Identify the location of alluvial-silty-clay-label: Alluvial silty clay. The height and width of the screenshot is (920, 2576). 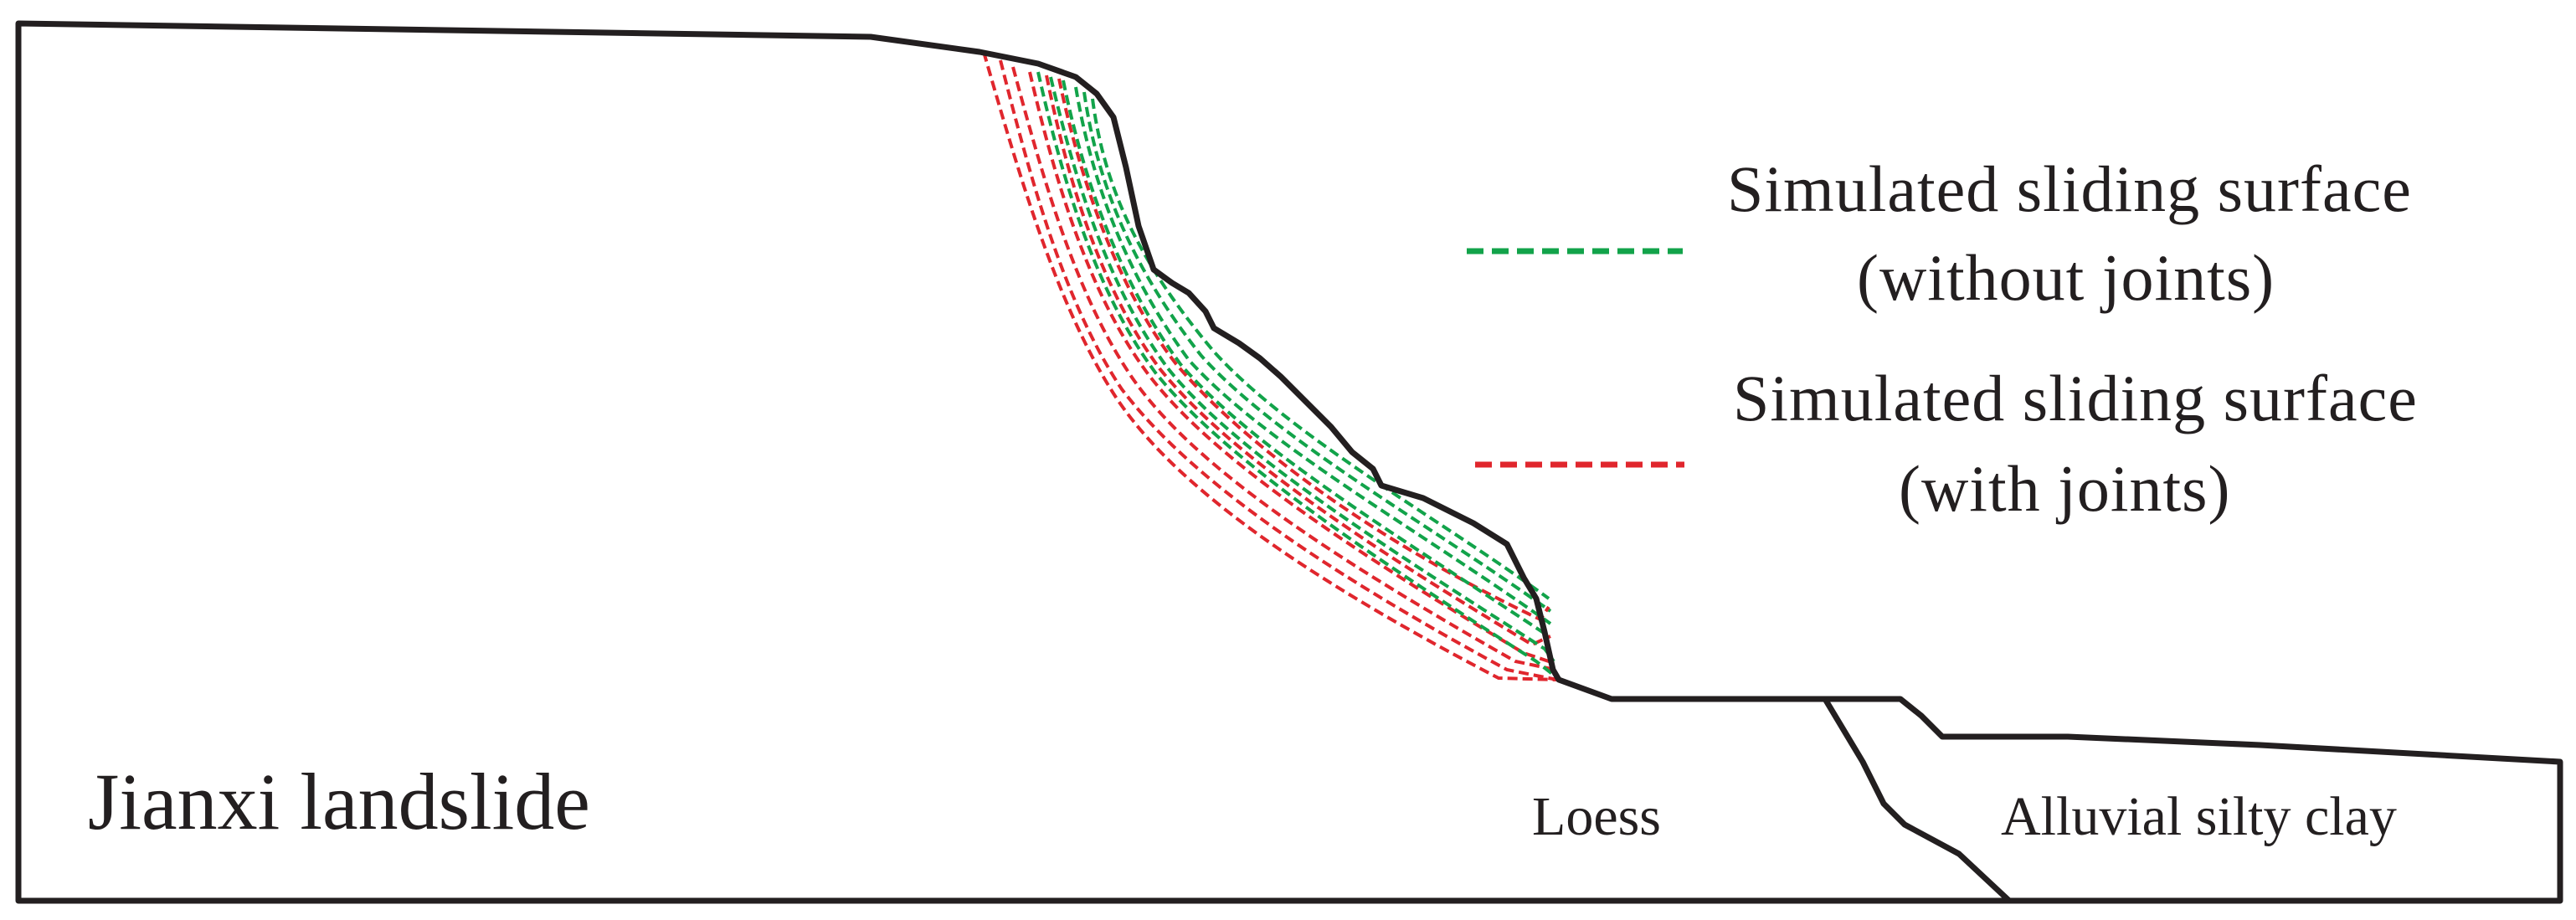
(2199, 817).